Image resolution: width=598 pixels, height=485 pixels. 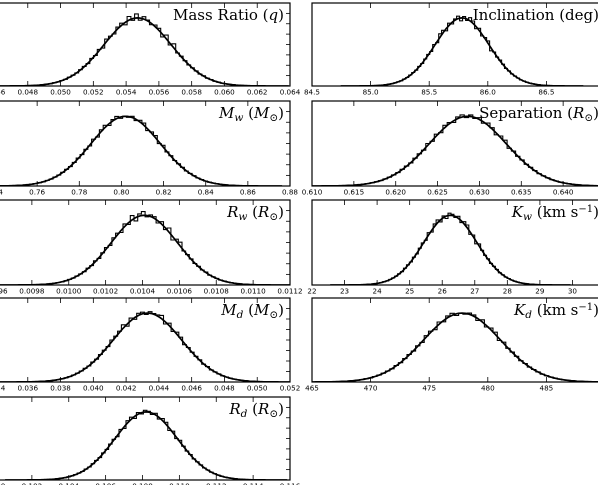 I want to click on x-tick-label: 0.046, so click(x=191, y=388).